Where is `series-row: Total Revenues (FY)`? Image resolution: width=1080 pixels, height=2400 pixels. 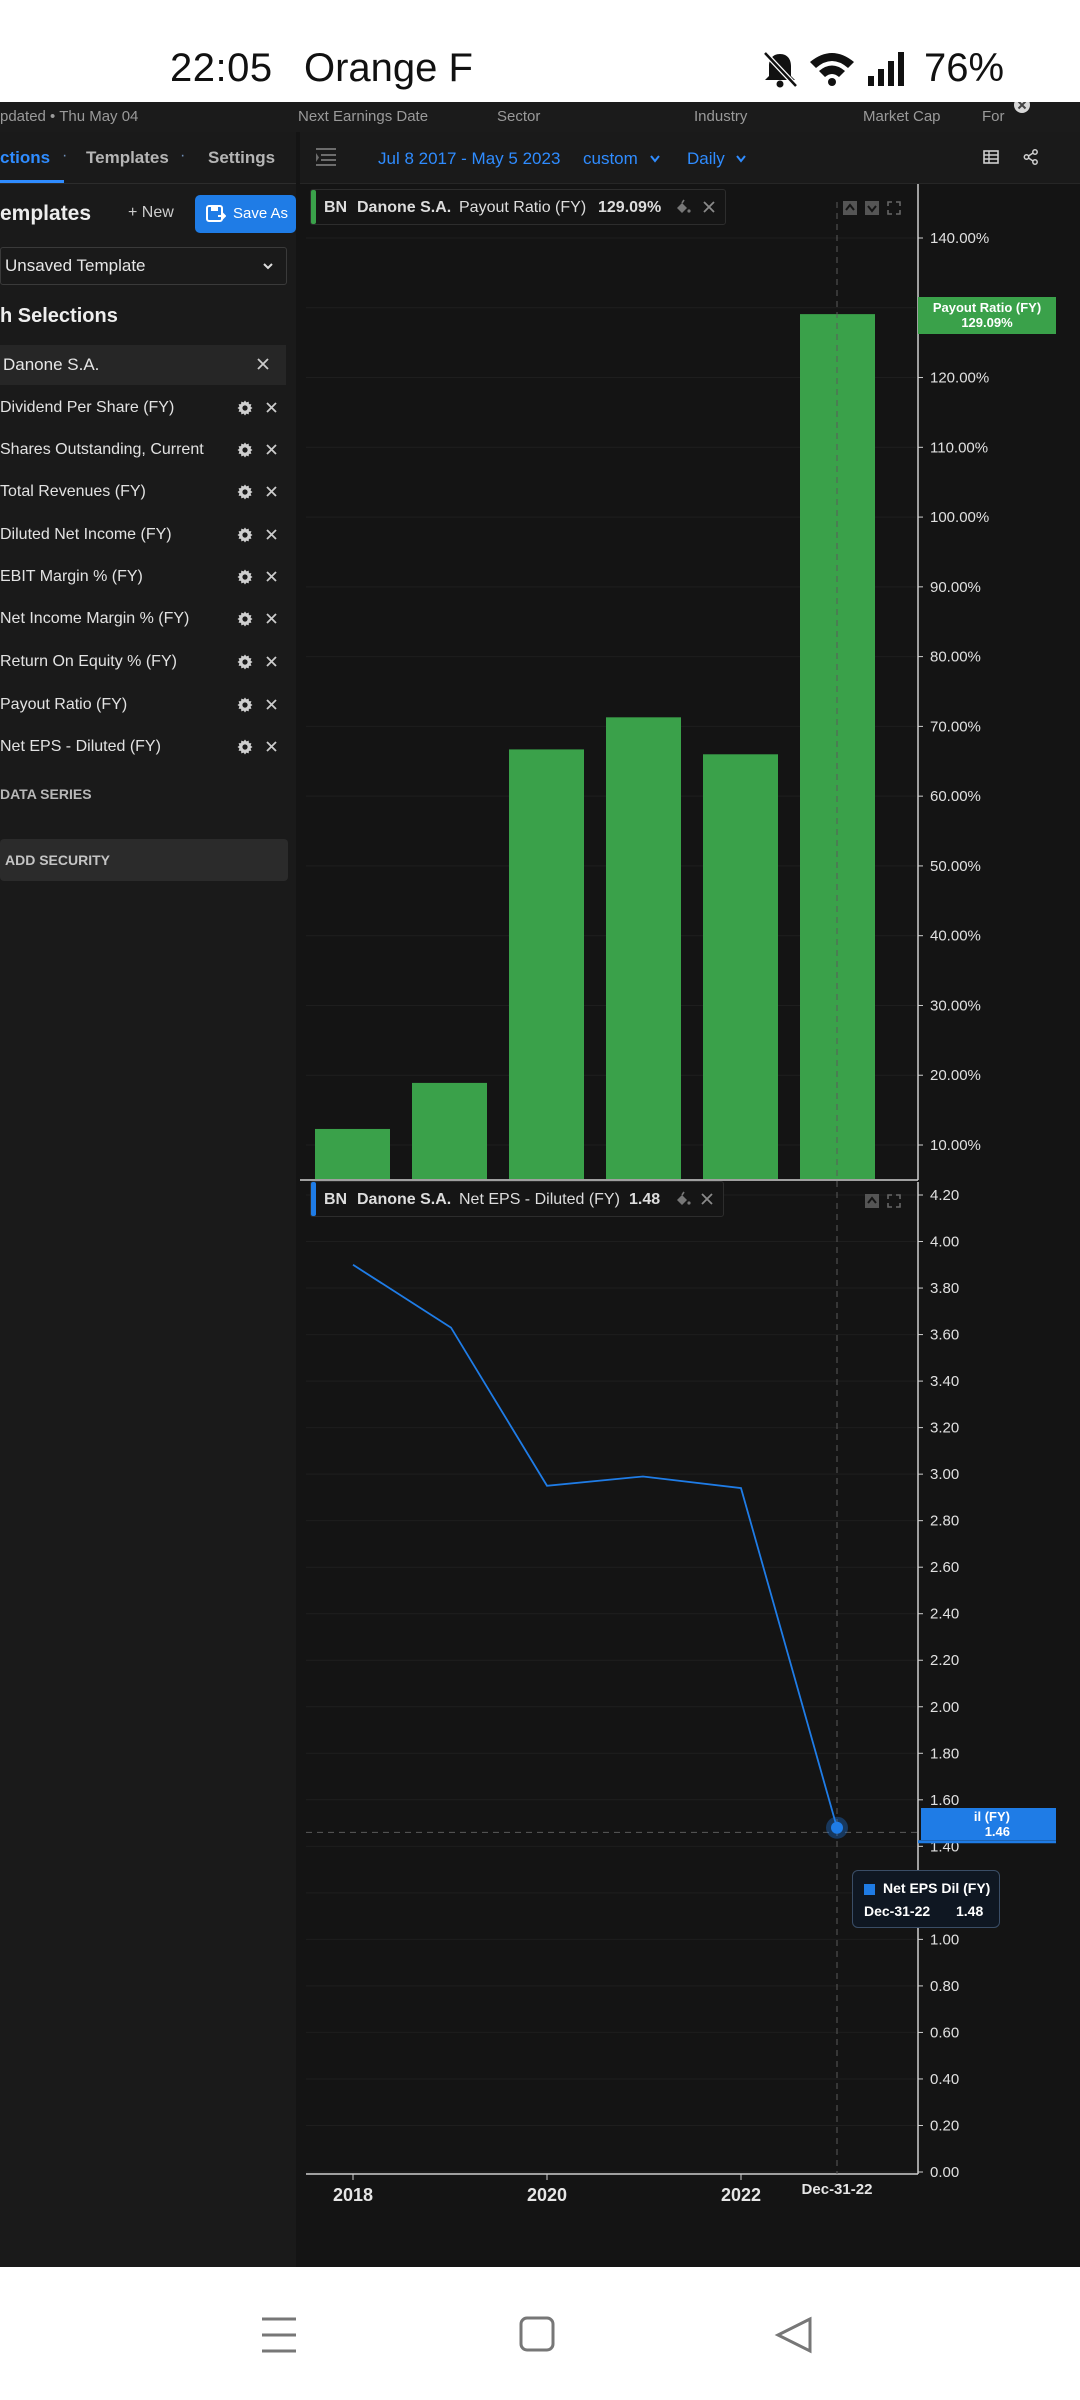
series-row: Total Revenues (FY) is located at coordinates (143, 492).